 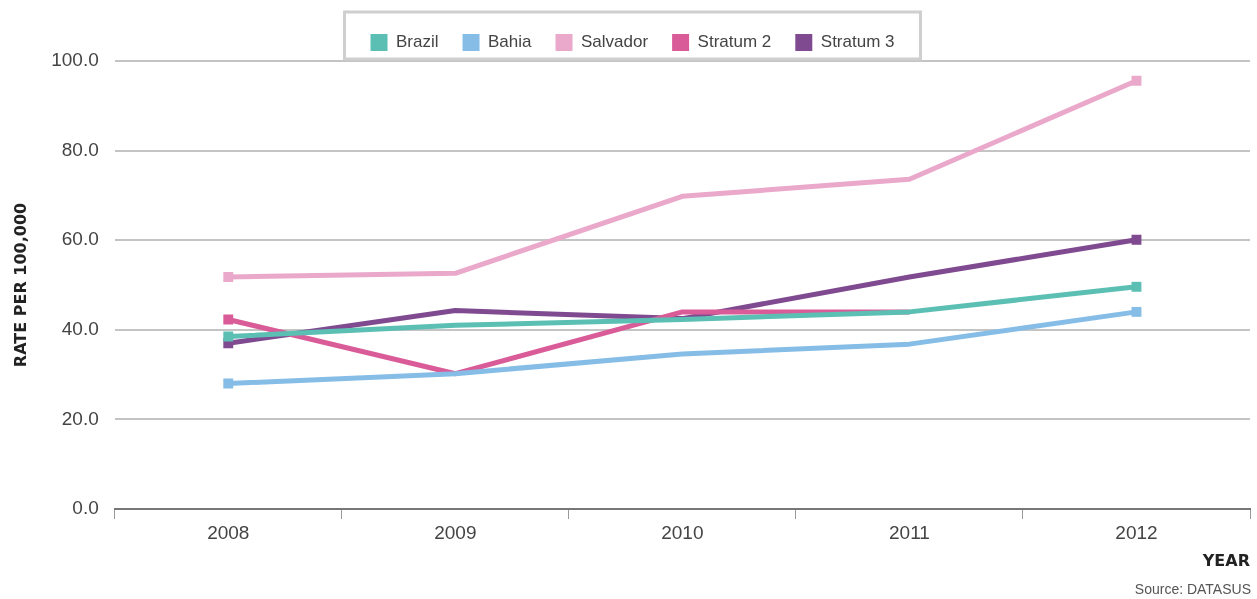 What do you see at coordinates (682, 532) in the screenshot?
I see `x-tick-label: 2010` at bounding box center [682, 532].